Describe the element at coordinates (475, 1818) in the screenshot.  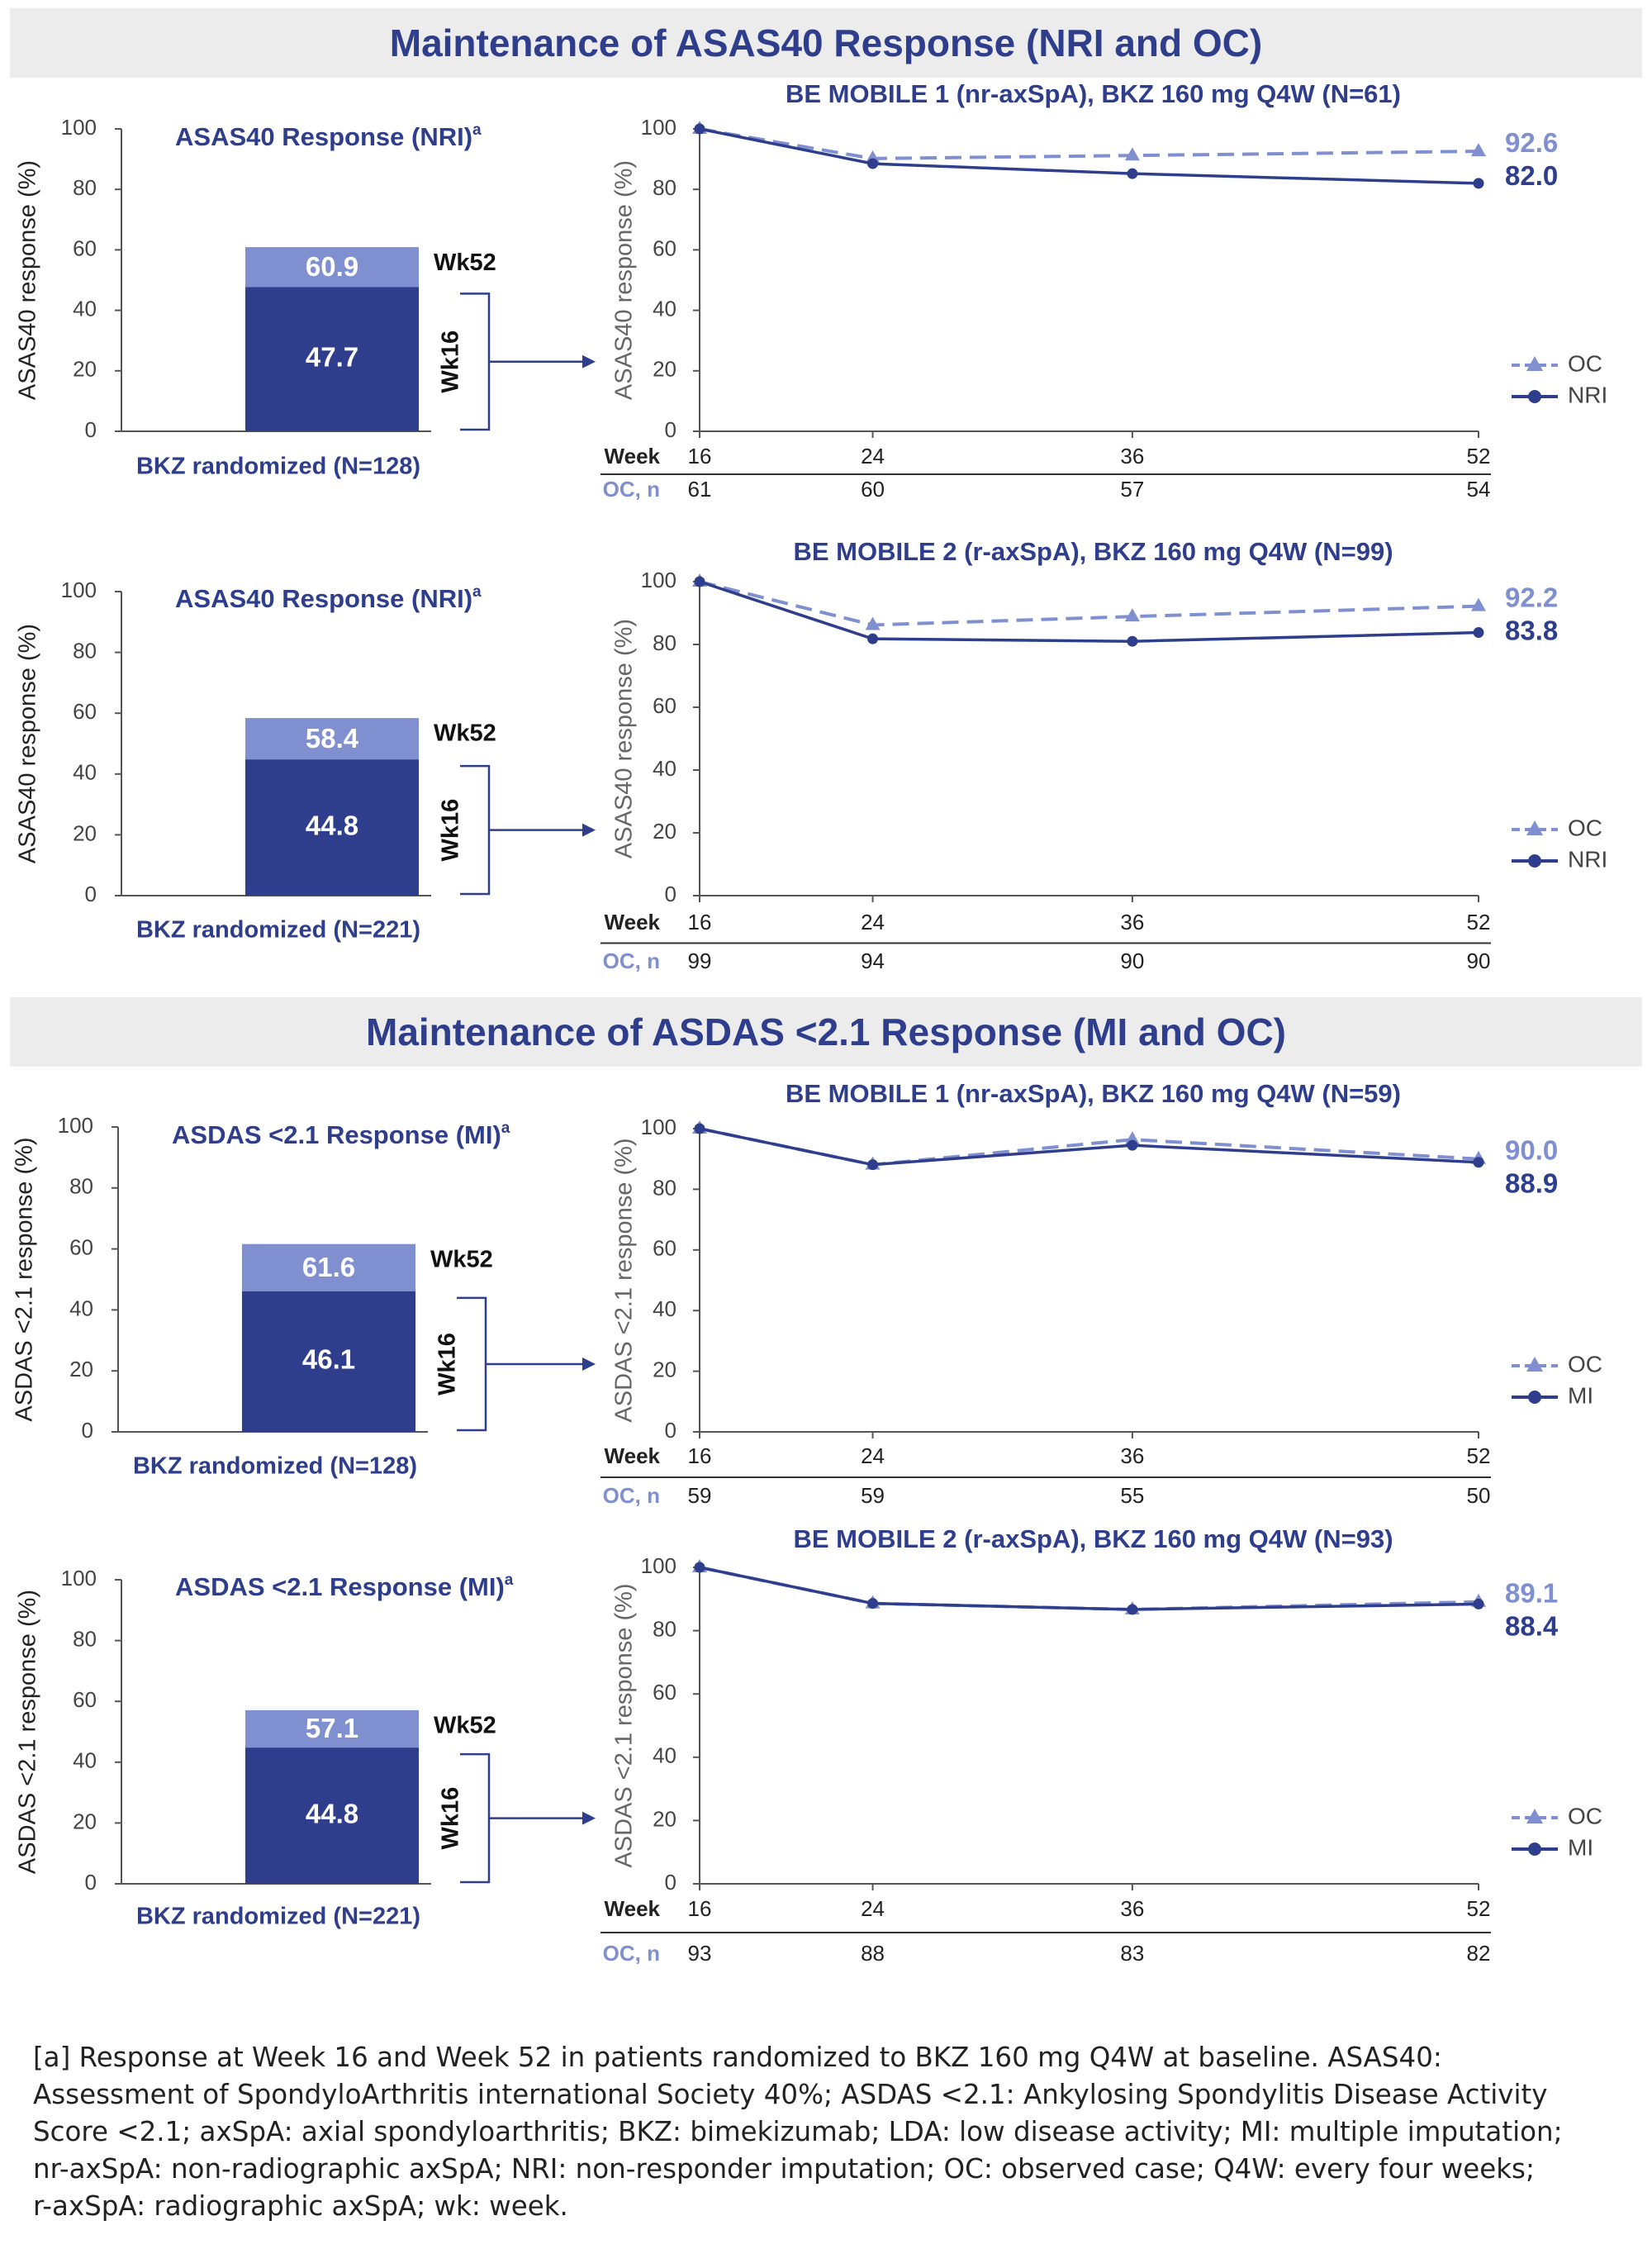
I see `wk16-bracket` at that location.